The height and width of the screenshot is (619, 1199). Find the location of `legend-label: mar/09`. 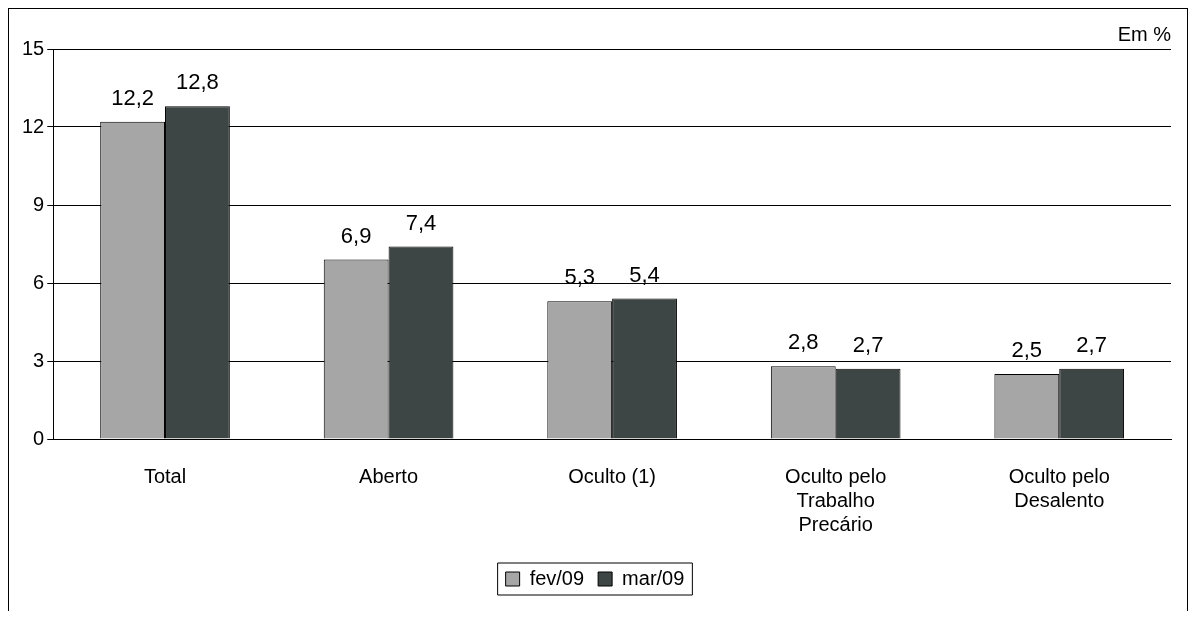

legend-label: mar/09 is located at coordinates (653, 577).